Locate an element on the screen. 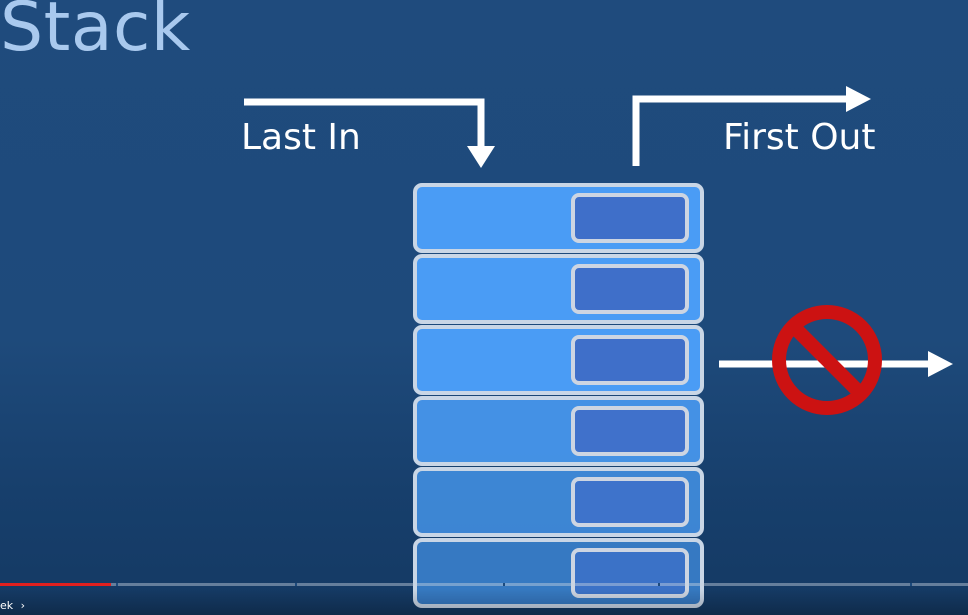 The image size is (968, 615). chapter-link: ek › is located at coordinates (12, 605).